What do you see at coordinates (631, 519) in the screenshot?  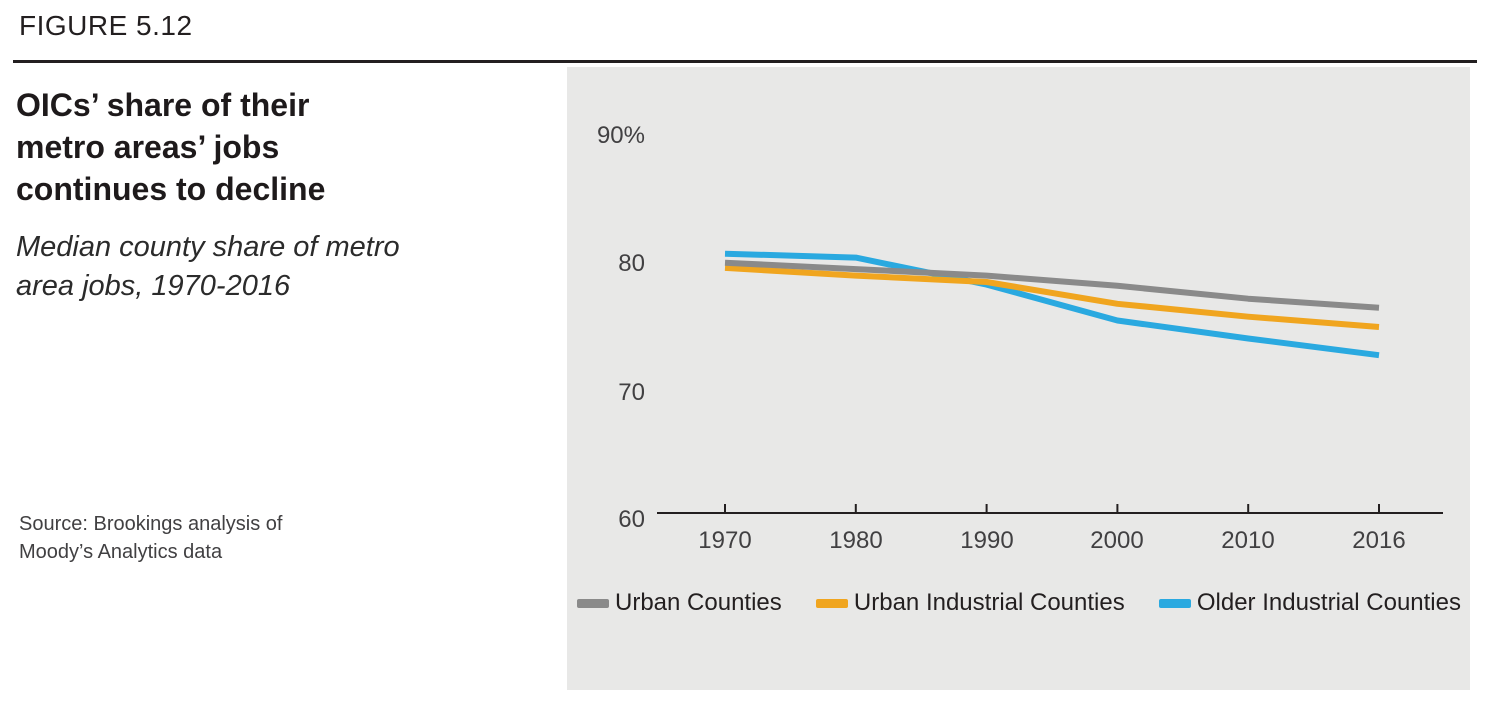 I see `y-axis-tick-label: 60` at bounding box center [631, 519].